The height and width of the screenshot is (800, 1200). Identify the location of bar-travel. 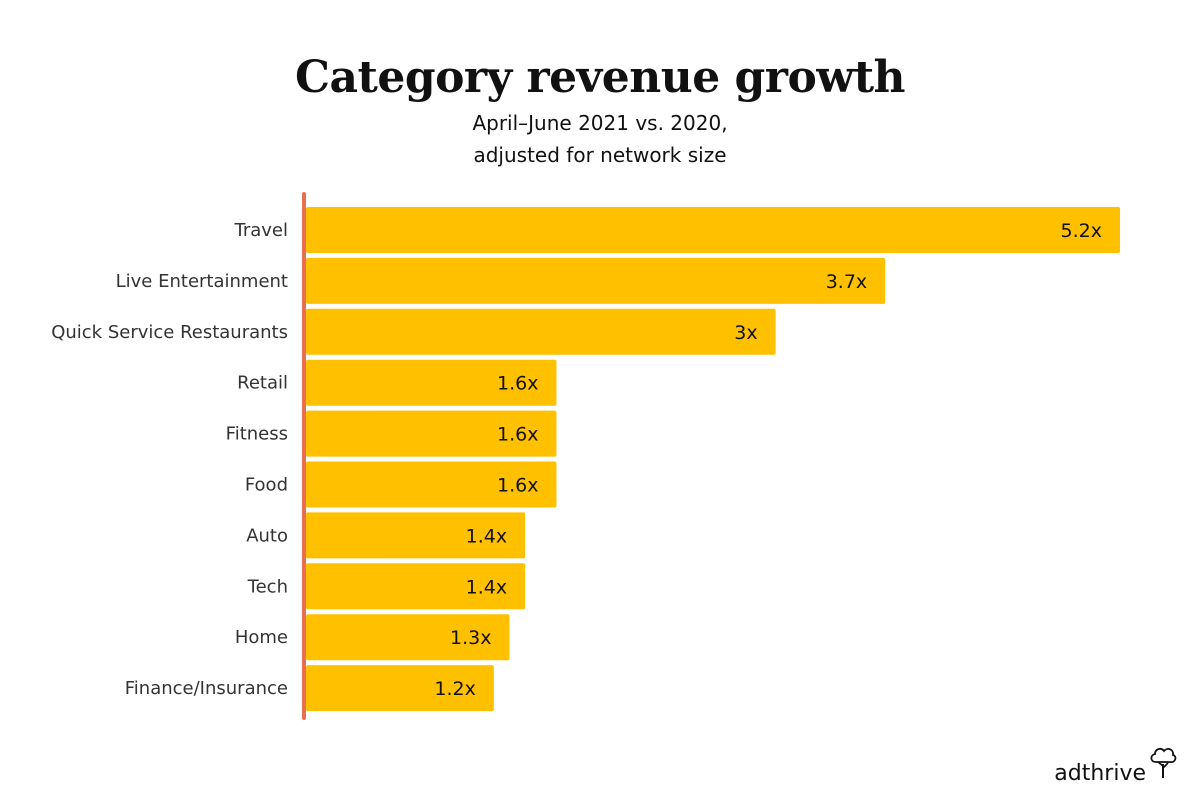
(713, 230).